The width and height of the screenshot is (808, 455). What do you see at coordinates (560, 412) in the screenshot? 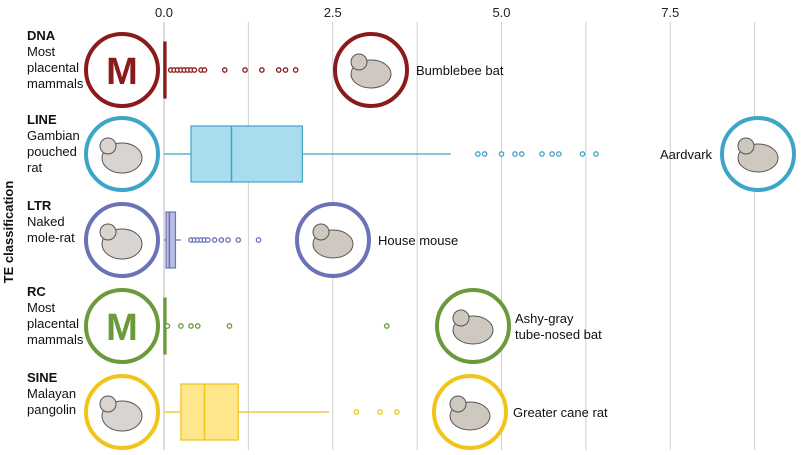
I see `max-species-label: Greater cane rat` at bounding box center [560, 412].